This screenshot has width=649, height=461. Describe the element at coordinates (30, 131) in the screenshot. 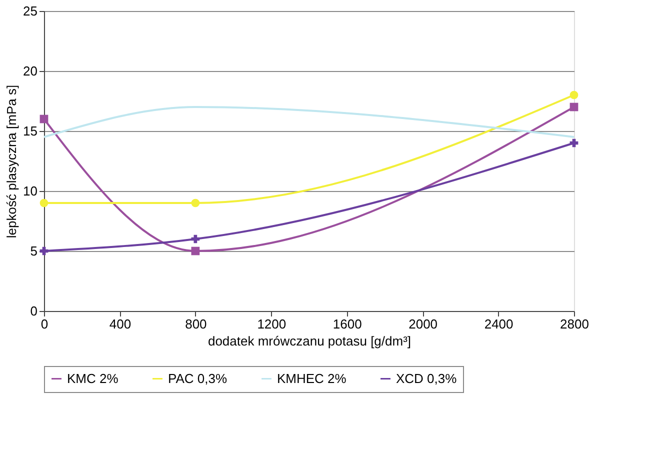

I see `y-tick-label: 15` at that location.